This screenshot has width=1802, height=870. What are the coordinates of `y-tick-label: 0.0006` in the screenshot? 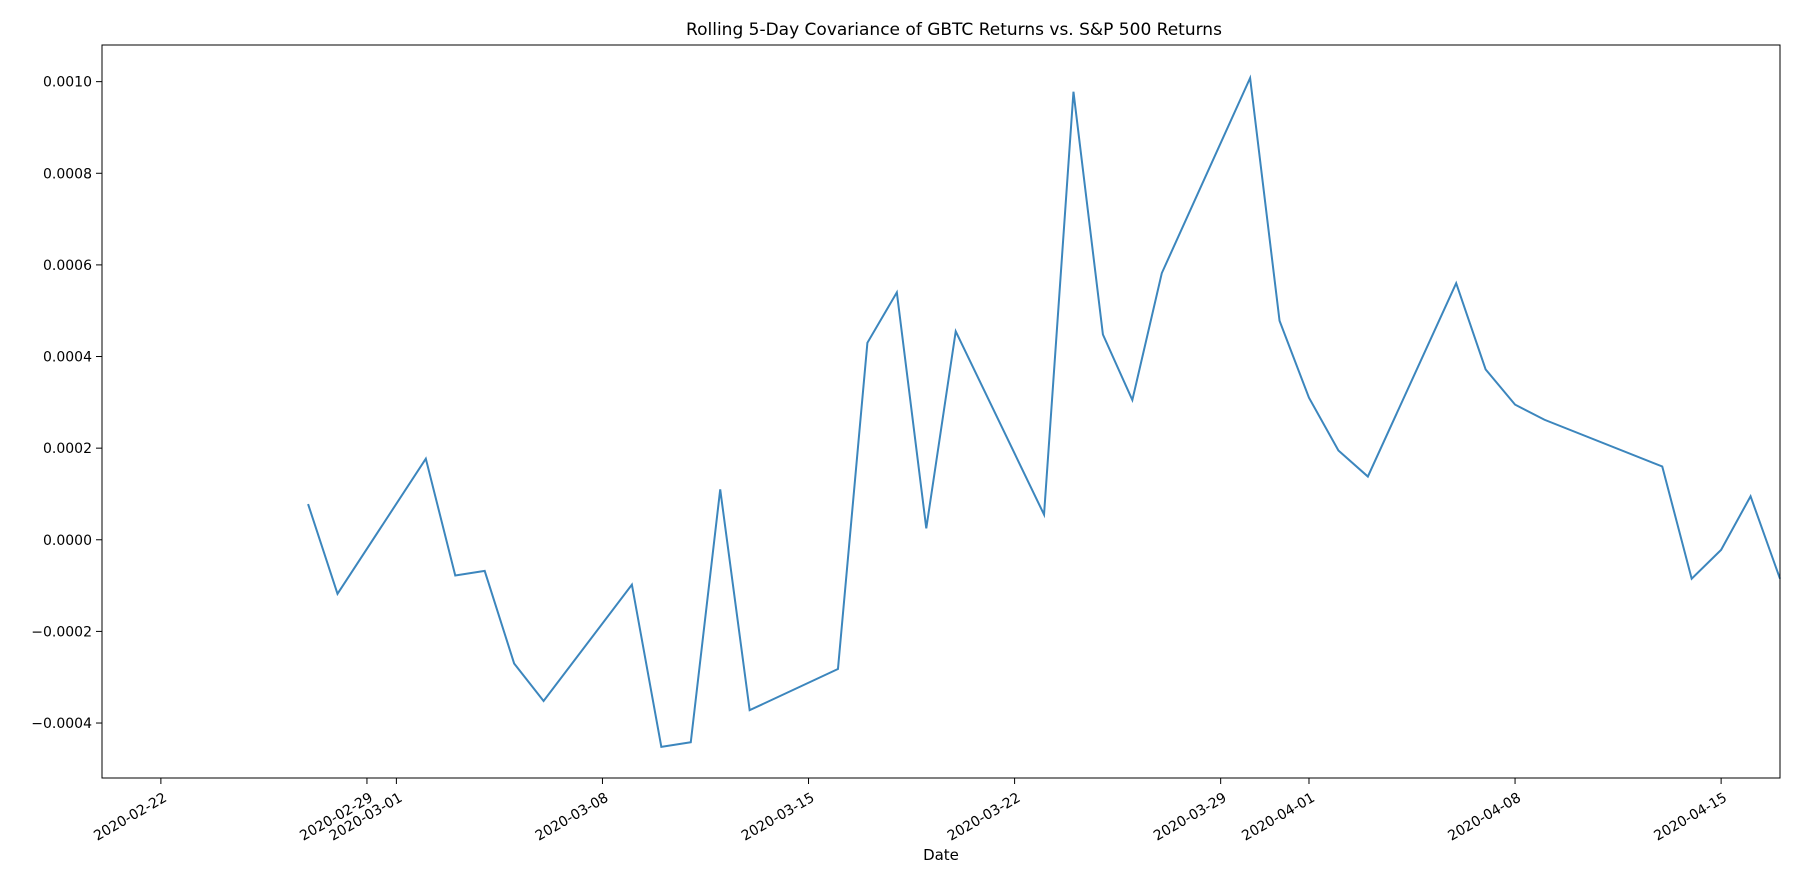 It's located at (67, 266).